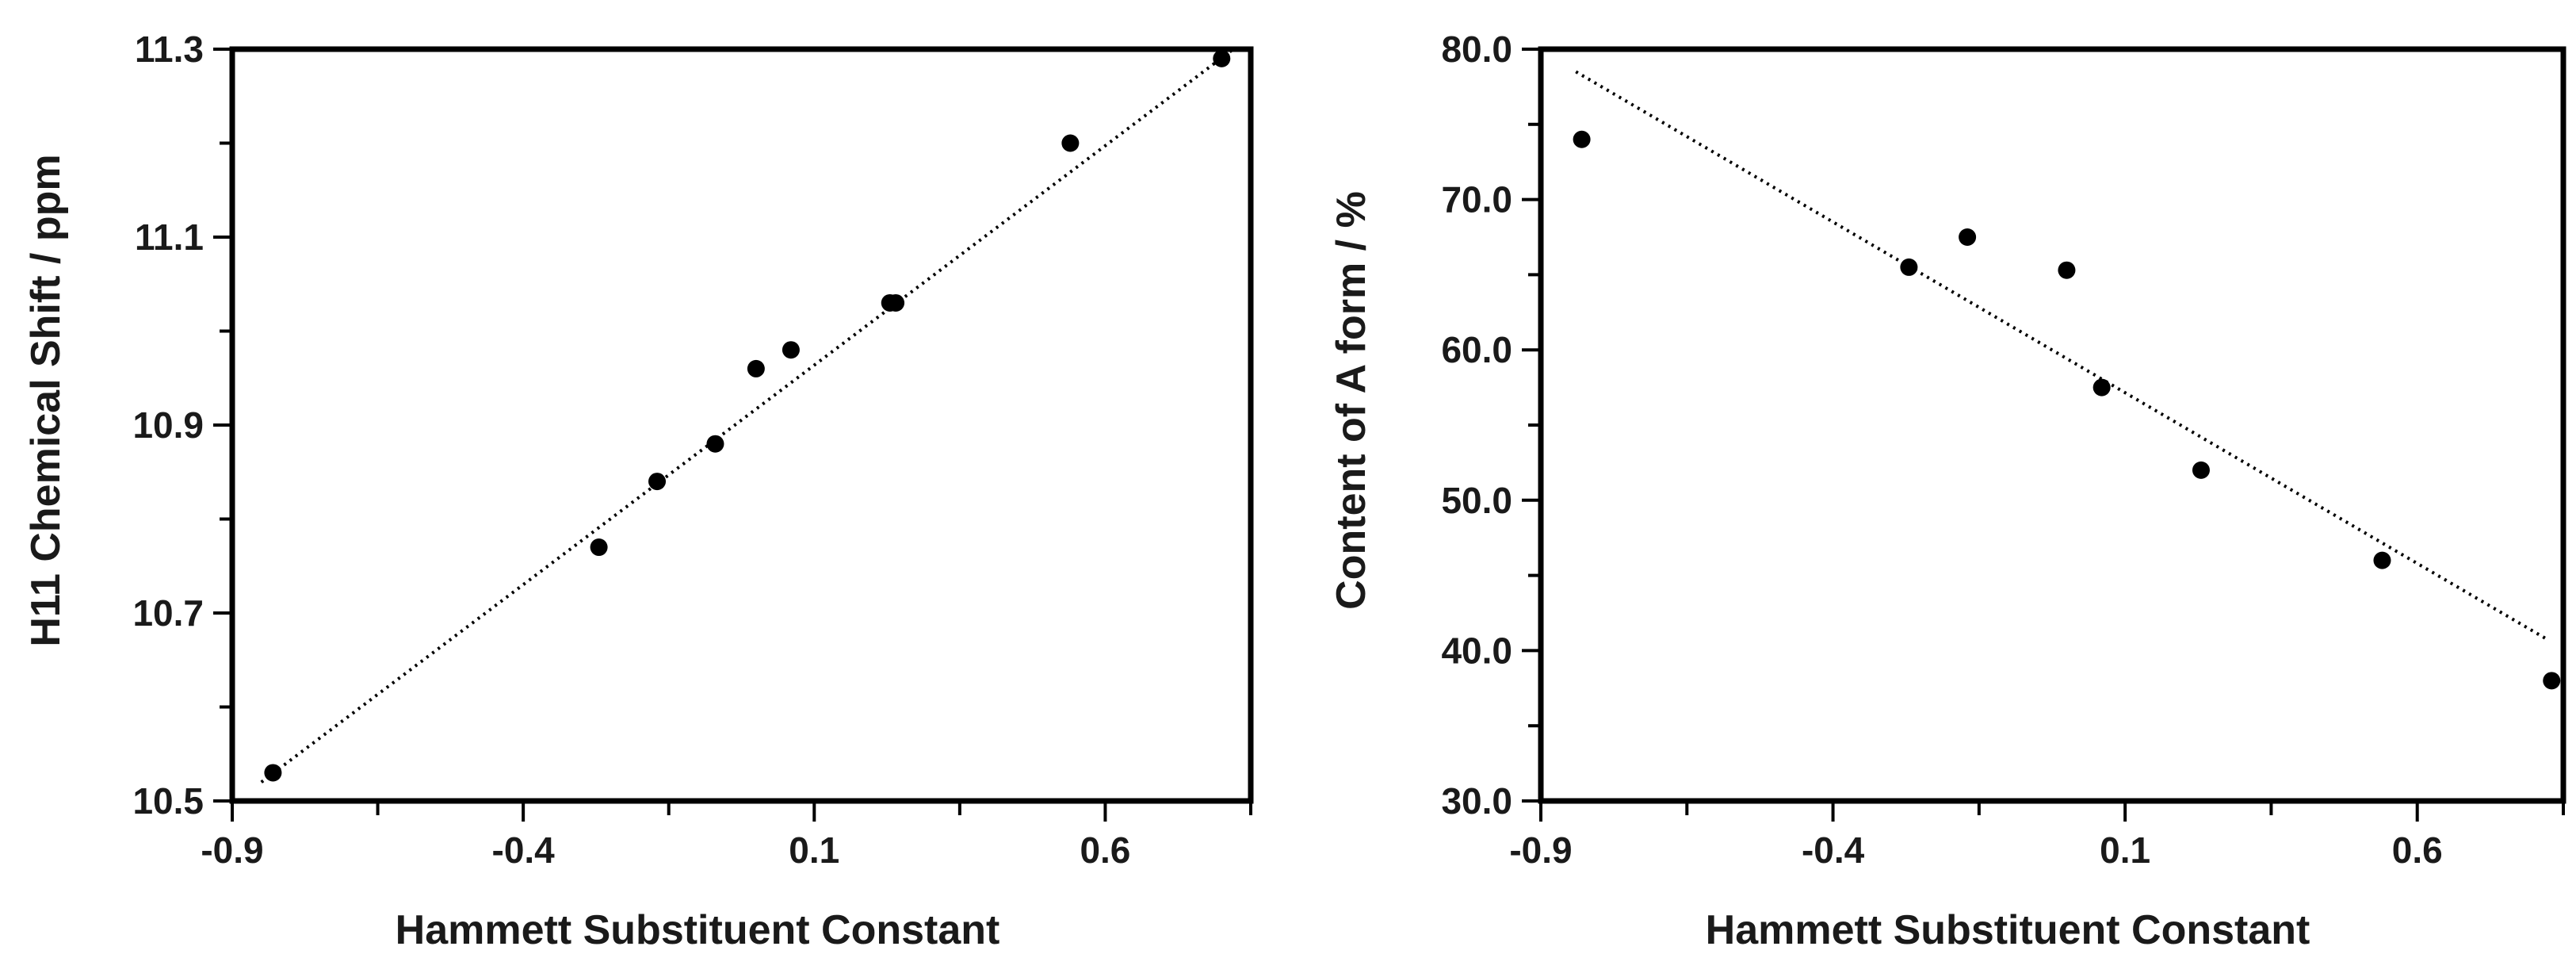 This screenshot has width=2576, height=977. What do you see at coordinates (1351, 400) in the screenshot?
I see `y-axis-label: Content of A form / %` at bounding box center [1351, 400].